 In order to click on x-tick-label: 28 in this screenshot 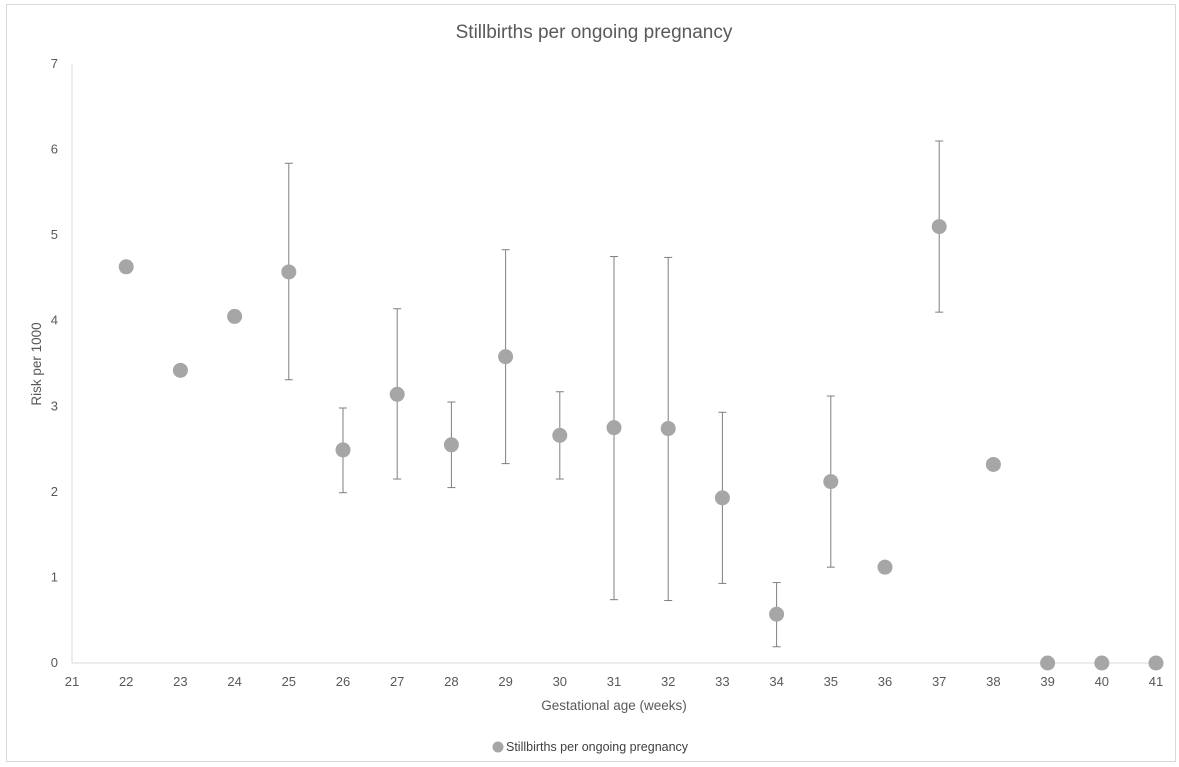, I will do `click(451, 681)`.